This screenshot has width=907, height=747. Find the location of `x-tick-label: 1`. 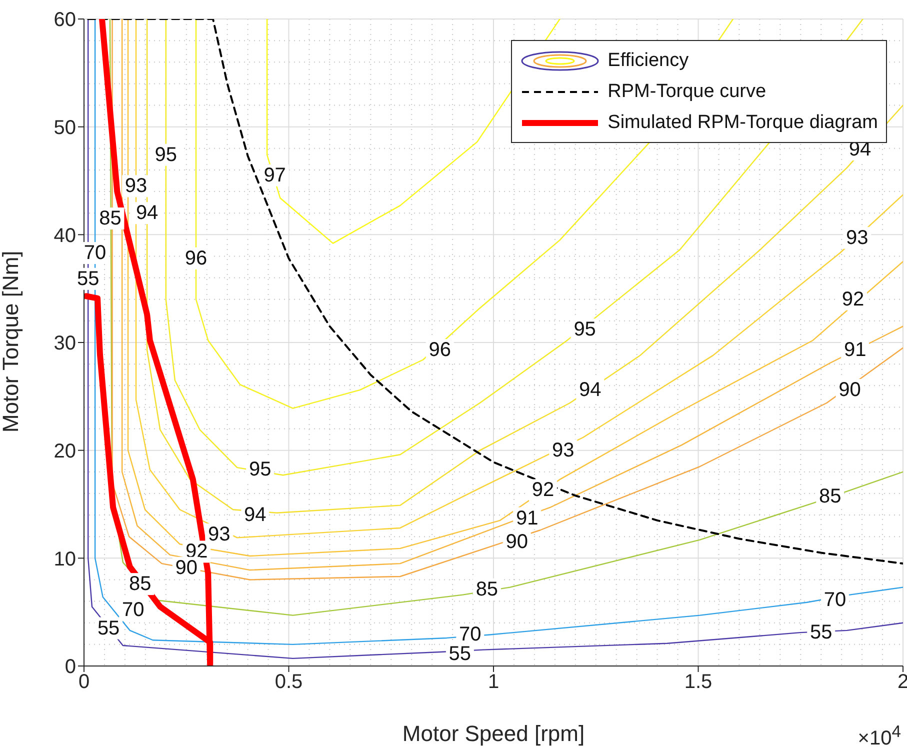

x-tick-label: 1 is located at coordinates (494, 682).